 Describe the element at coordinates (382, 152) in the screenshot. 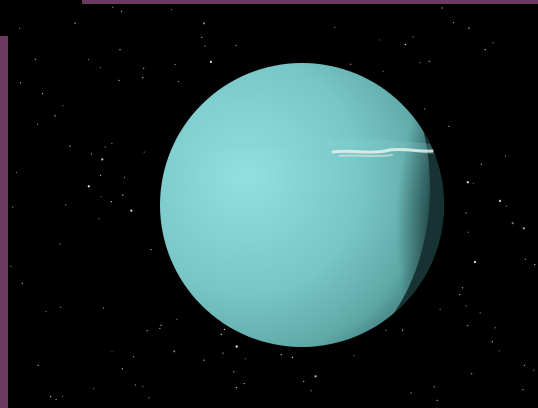

I see `cloud-streak` at that location.